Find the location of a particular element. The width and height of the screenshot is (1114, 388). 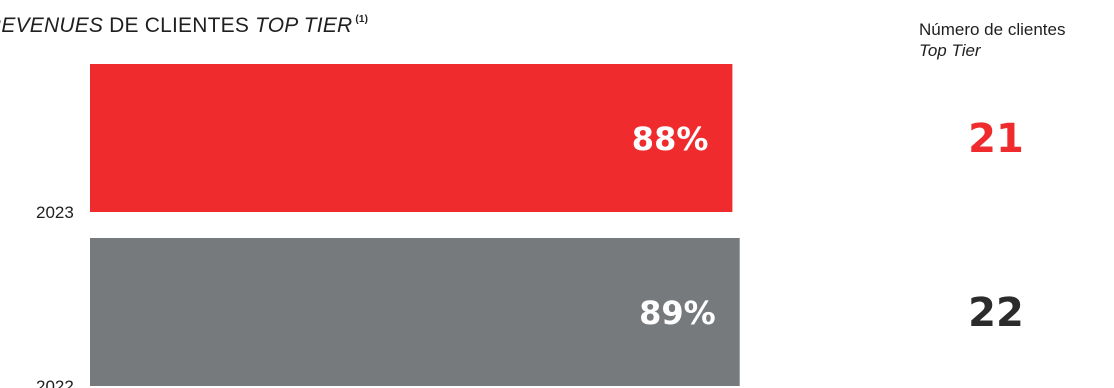

year-label-2022: 2022 is located at coordinates (55, 382).